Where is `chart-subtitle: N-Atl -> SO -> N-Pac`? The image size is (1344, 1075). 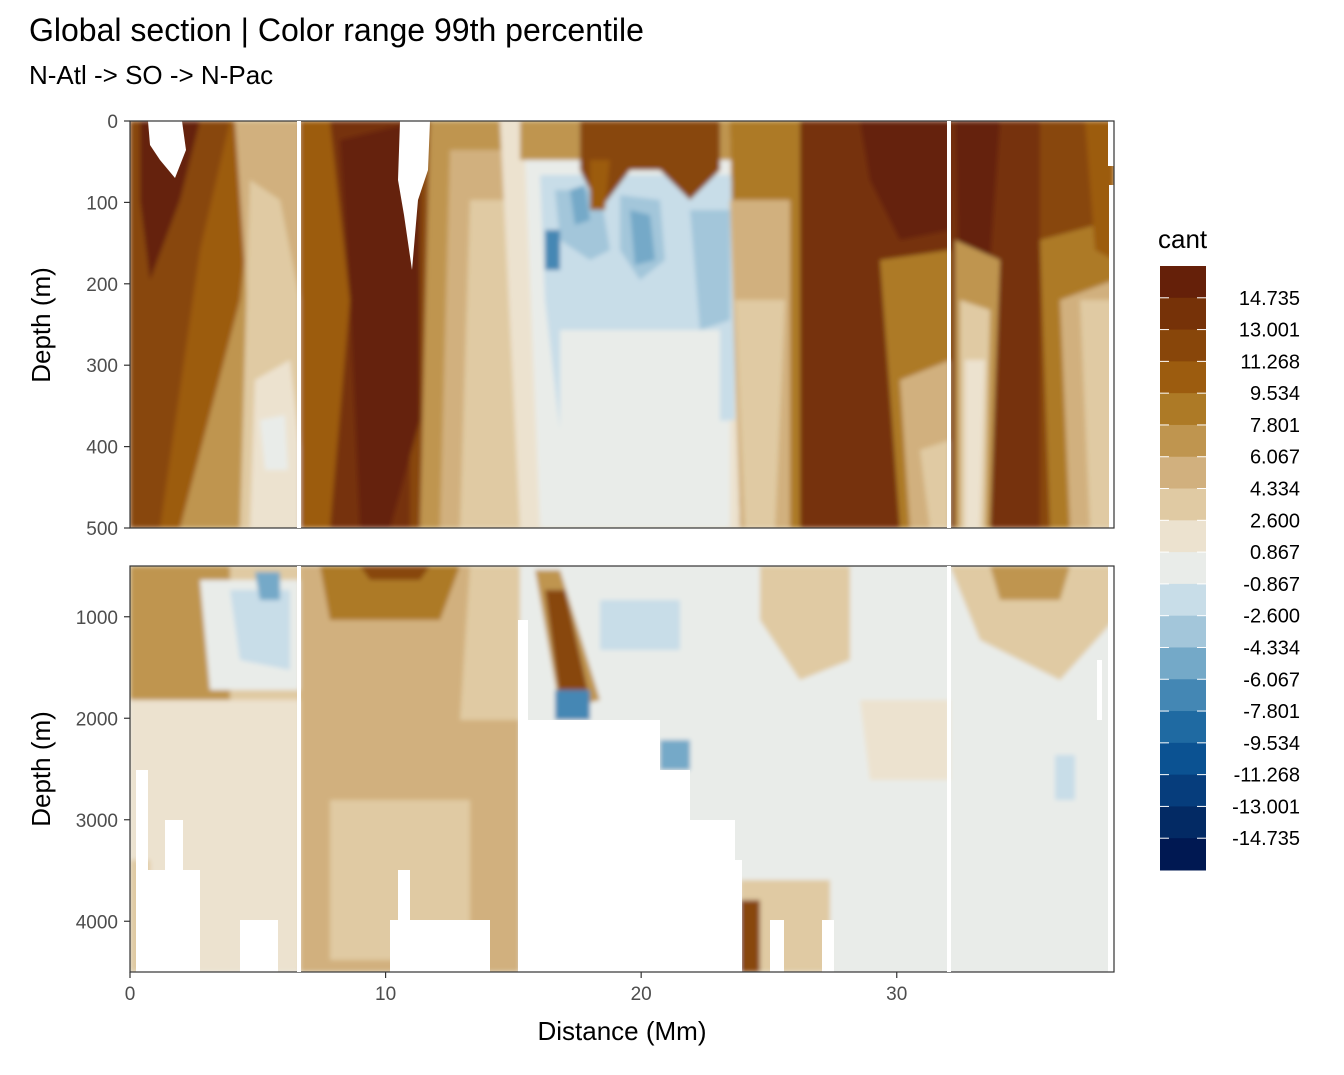 chart-subtitle: N-Atl -> SO -> N-Pac is located at coordinates (151, 75).